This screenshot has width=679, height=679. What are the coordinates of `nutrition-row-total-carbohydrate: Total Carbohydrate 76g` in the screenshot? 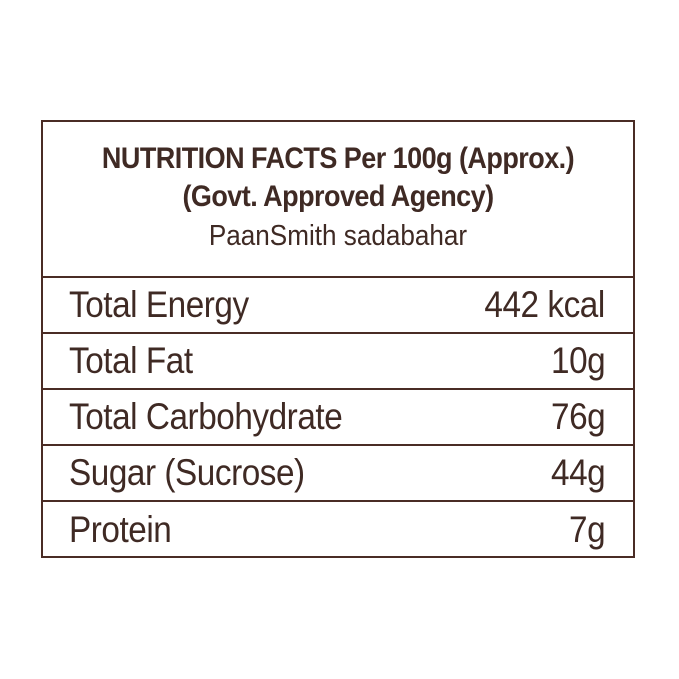 It's located at (338, 418).